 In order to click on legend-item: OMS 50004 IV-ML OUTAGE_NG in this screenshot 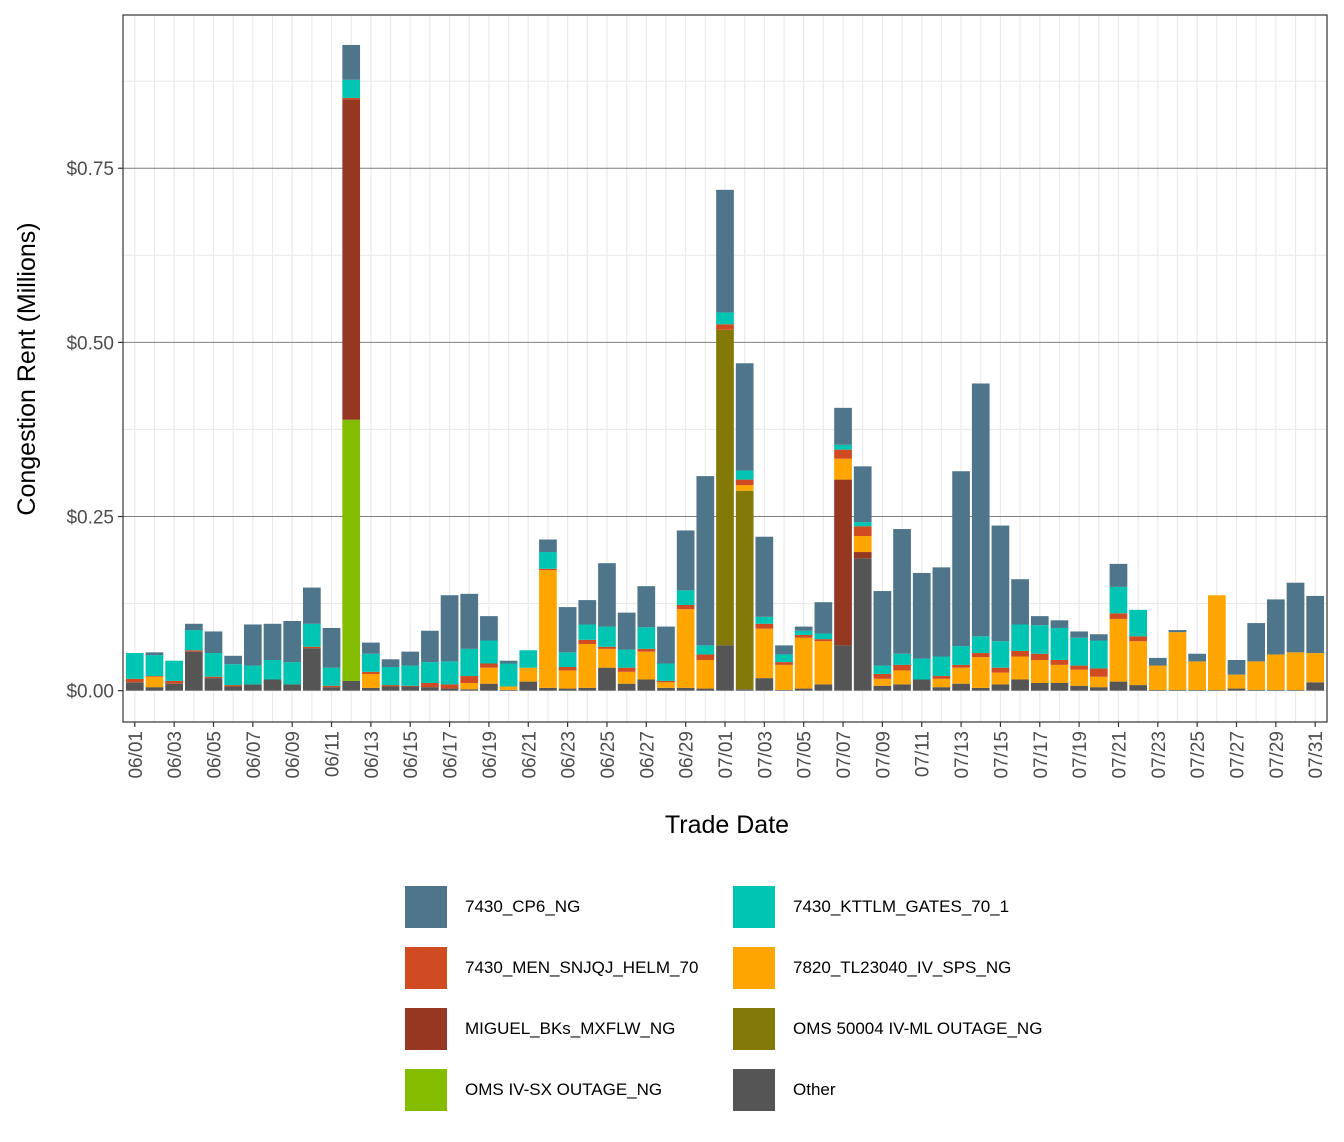, I will do `click(898, 1029)`.